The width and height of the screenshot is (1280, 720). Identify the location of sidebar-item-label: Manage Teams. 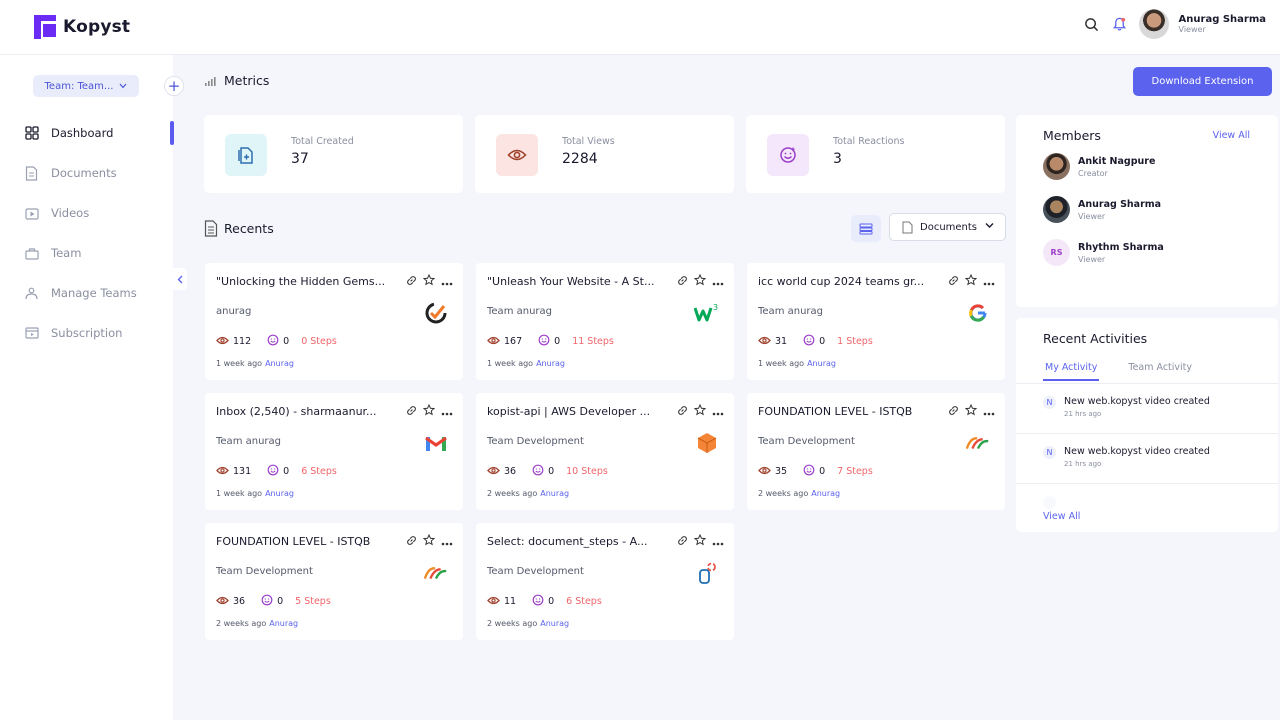
(94, 293).